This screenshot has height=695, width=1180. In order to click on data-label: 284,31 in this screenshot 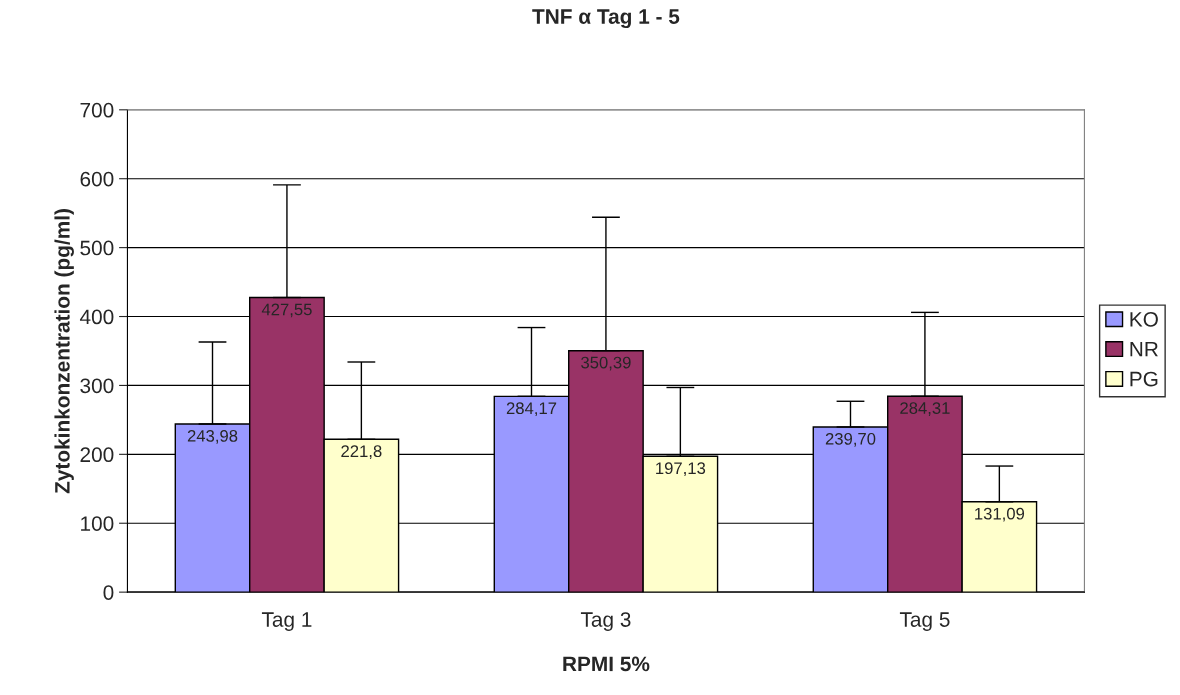, I will do `click(925, 409)`.